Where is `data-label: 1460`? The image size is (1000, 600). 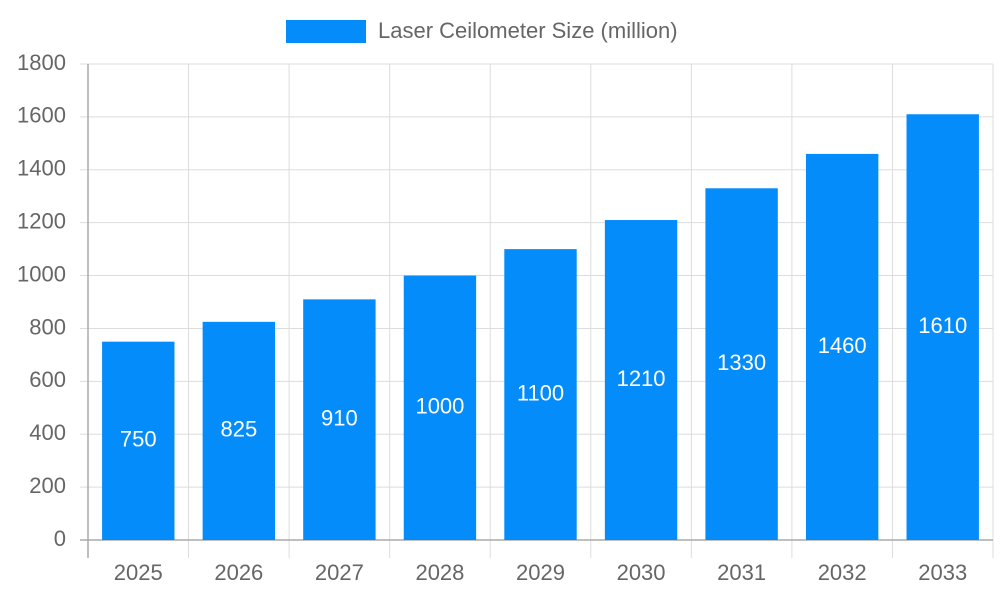 data-label: 1460 is located at coordinates (842, 345).